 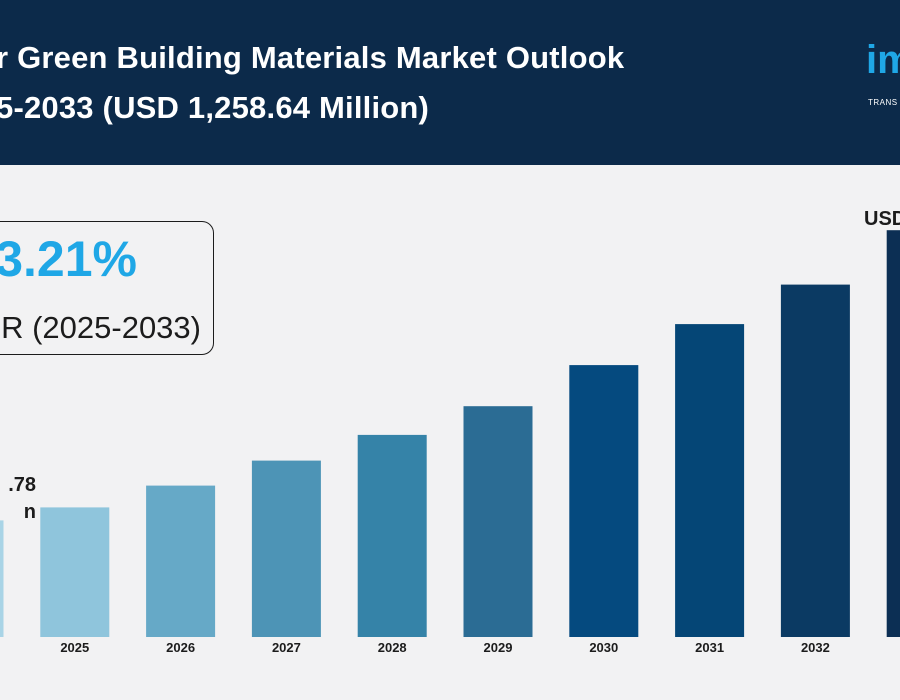 I want to click on cagr-box: 3.21% R (2025-2033), so click(x=107, y=288).